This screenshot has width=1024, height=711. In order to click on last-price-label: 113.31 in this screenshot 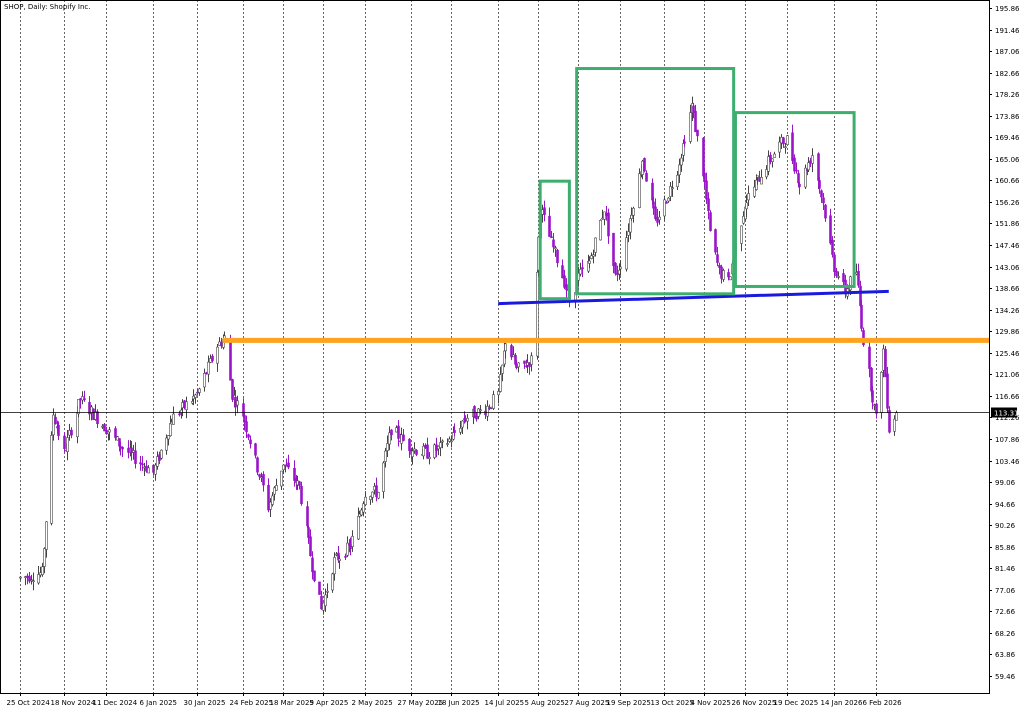, I will do `click(1006, 414)`.